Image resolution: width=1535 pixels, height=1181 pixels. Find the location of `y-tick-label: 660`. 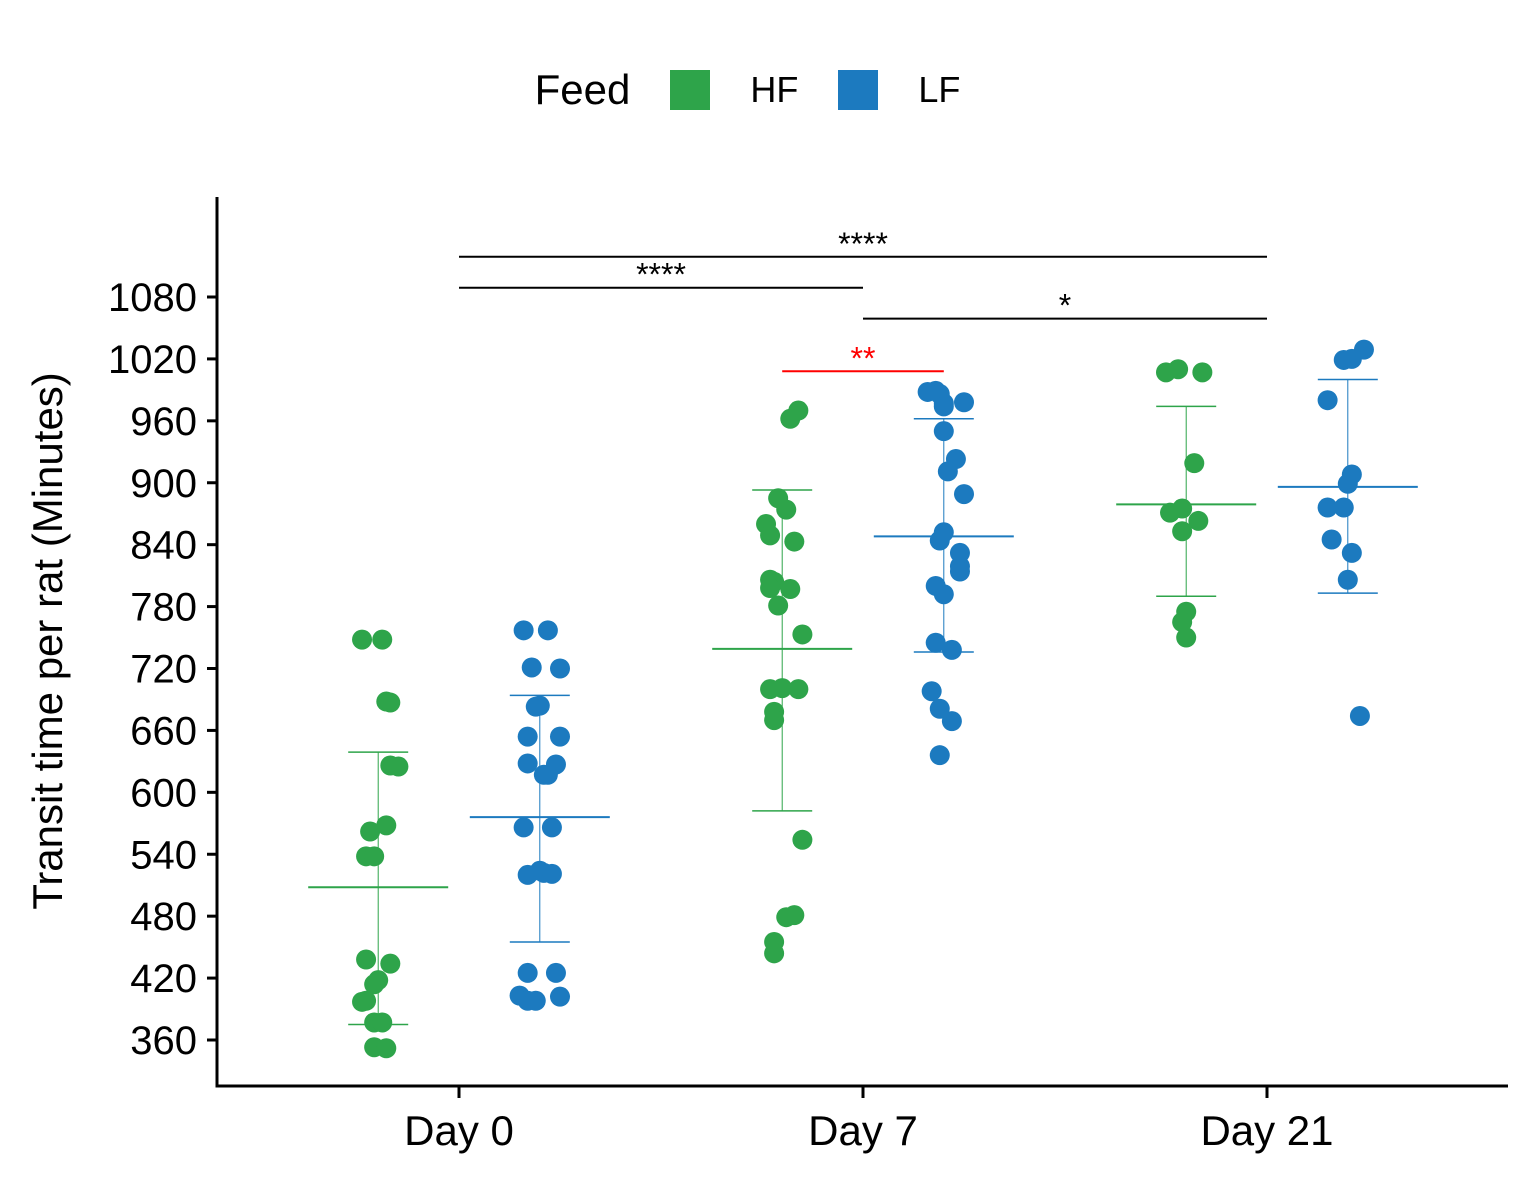

y-tick-label: 660 is located at coordinates (163, 731).